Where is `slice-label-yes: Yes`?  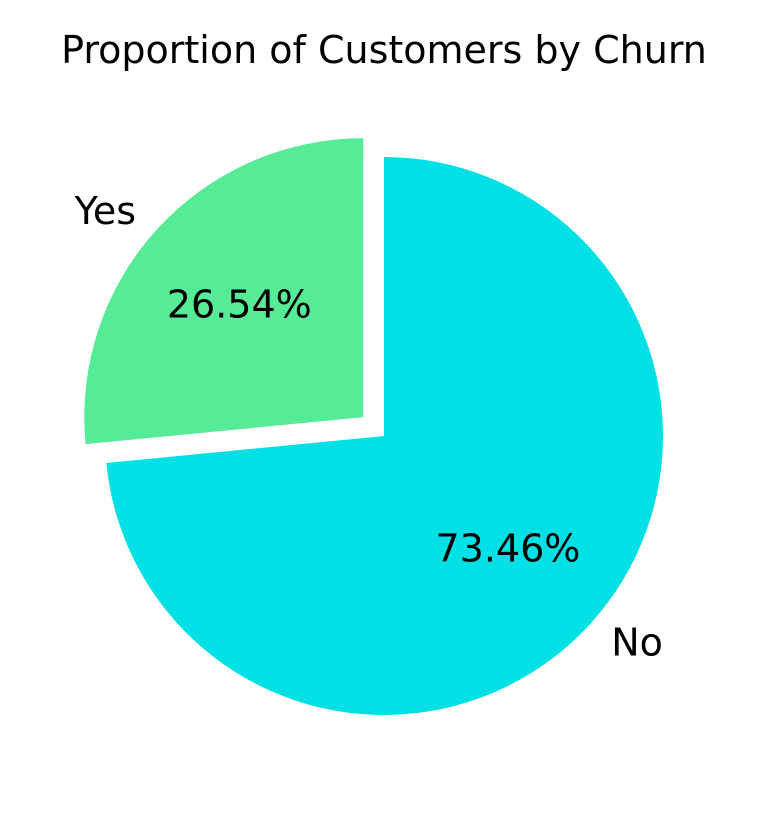
slice-label-yes: Yes is located at coordinates (105, 211).